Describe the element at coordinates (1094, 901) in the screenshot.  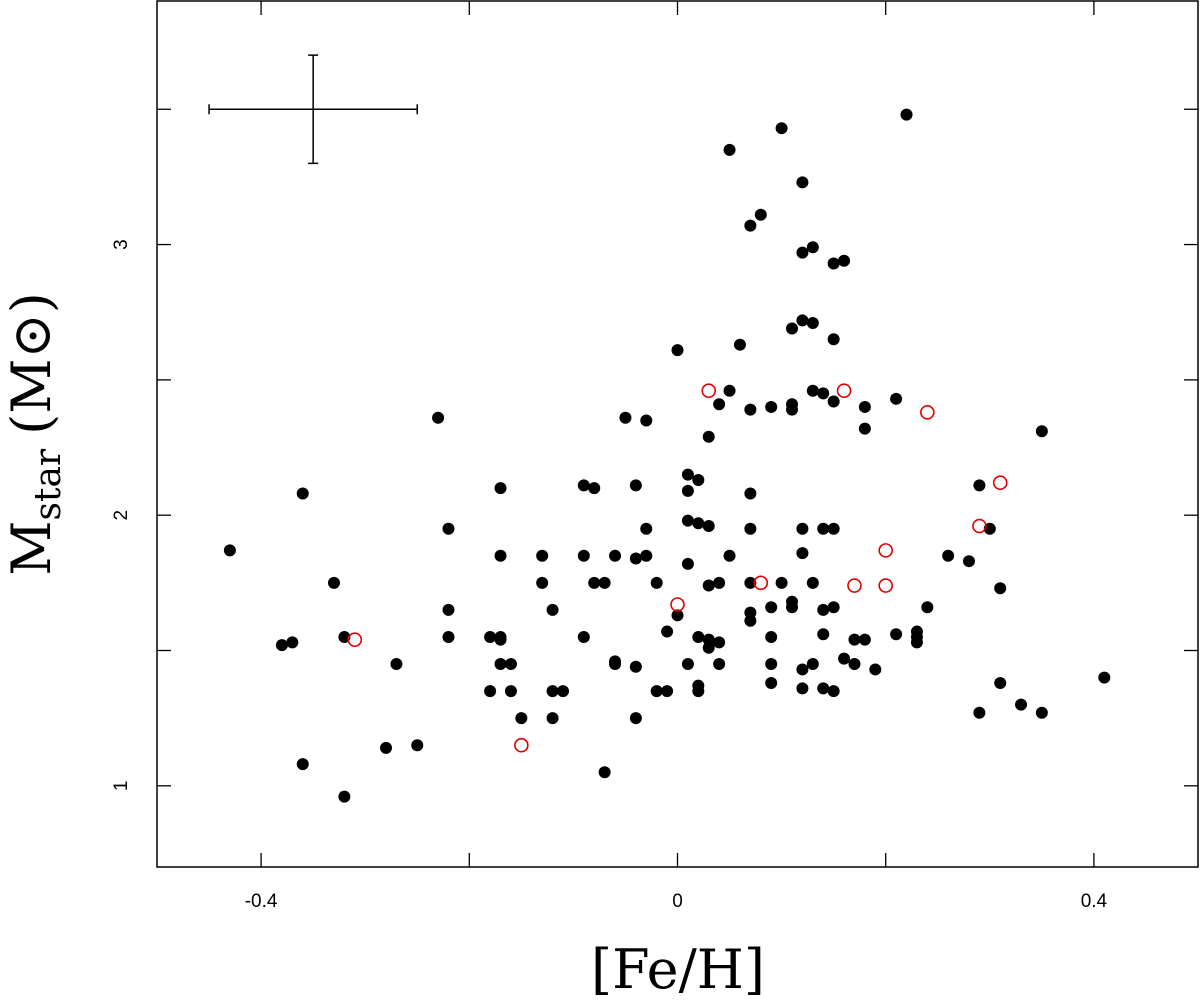
I see `x-tick-label: 0.4` at that location.